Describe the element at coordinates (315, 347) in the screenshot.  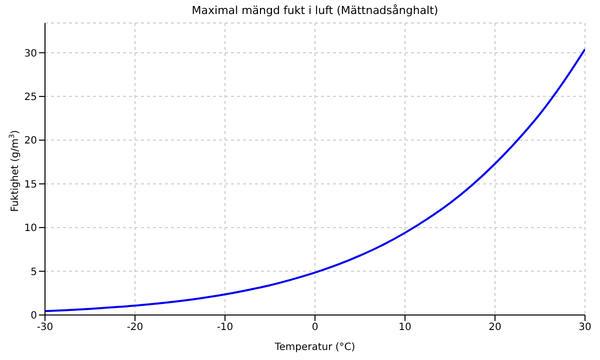
I see `x-axis-title: Temperatur (°C)` at that location.